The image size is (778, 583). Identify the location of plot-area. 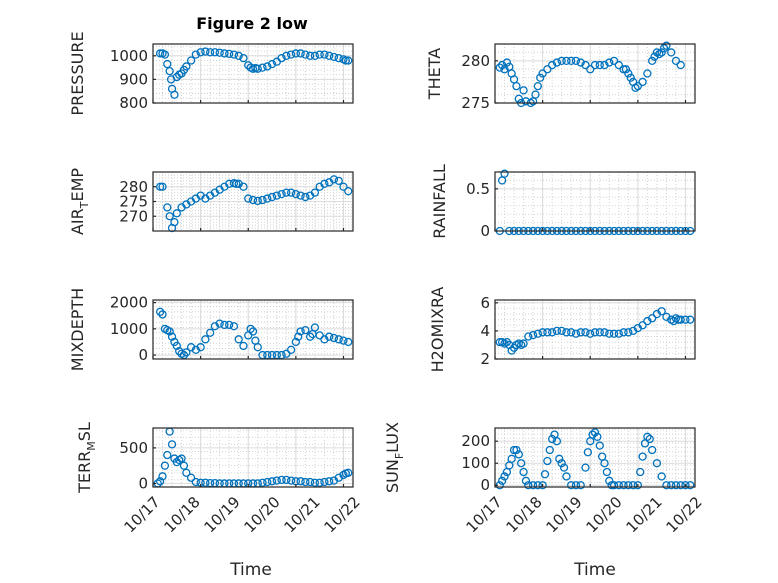
(595, 73).